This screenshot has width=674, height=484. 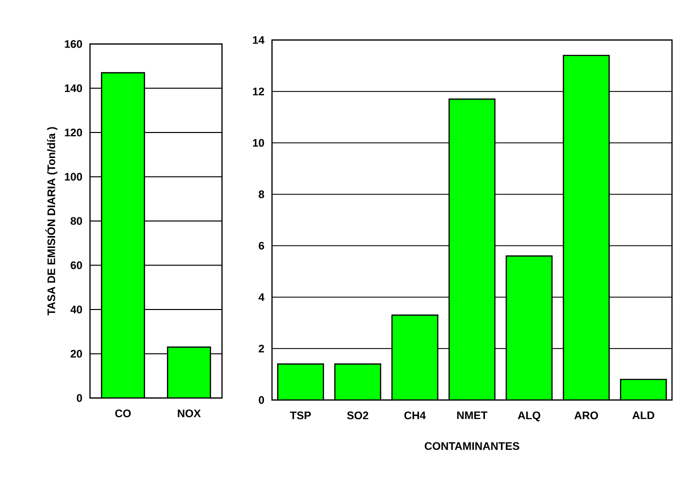 What do you see at coordinates (472, 446) in the screenshot?
I see `x-axis-title: CONTAMINANTES` at bounding box center [472, 446].